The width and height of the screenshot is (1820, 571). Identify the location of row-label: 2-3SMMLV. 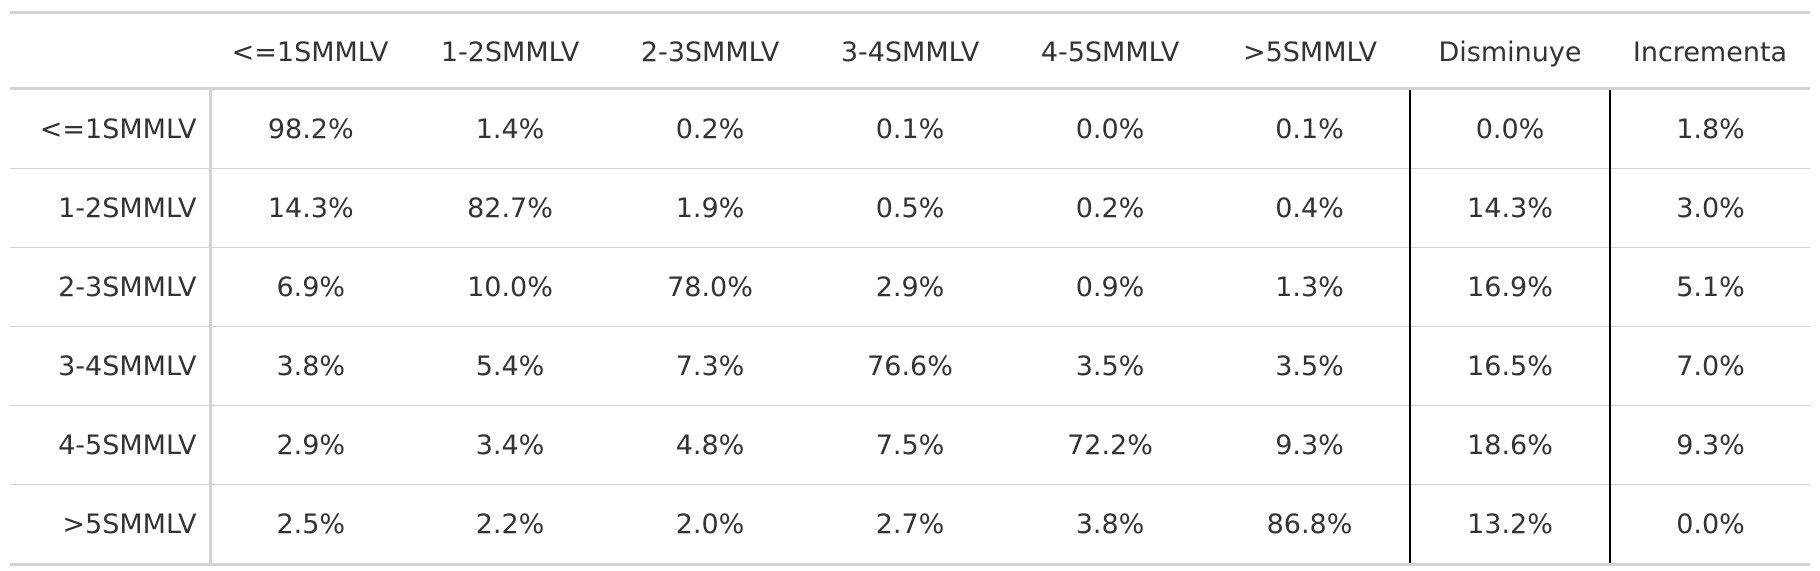
(111, 287).